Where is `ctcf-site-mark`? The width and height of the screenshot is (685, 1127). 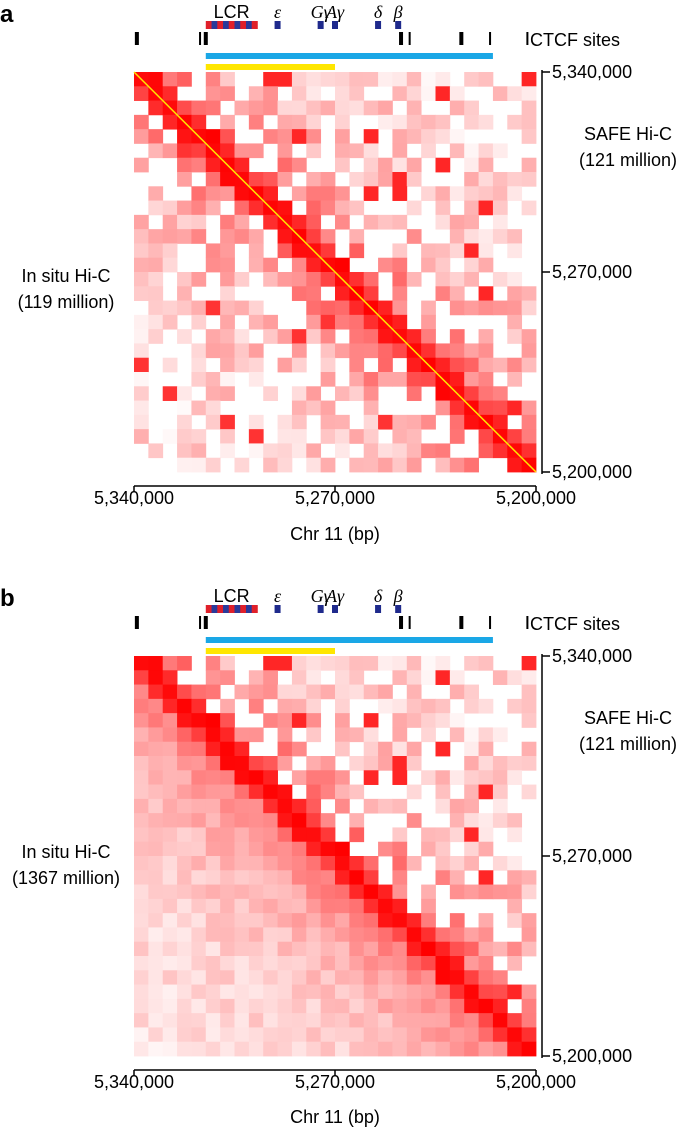 ctcf-site-mark is located at coordinates (205, 38).